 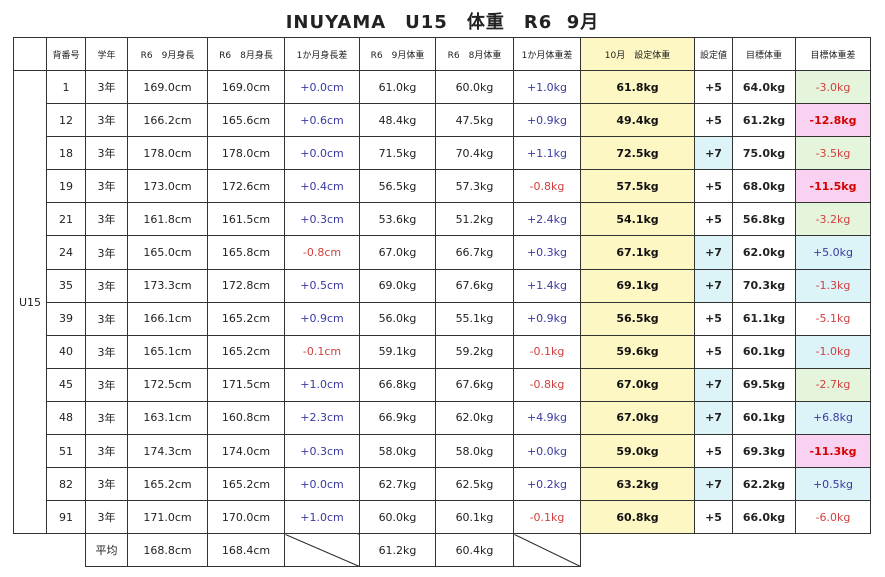 What do you see at coordinates (764, 484) in the screenshot?
I see `target-weight-cell: 62.2kg` at bounding box center [764, 484].